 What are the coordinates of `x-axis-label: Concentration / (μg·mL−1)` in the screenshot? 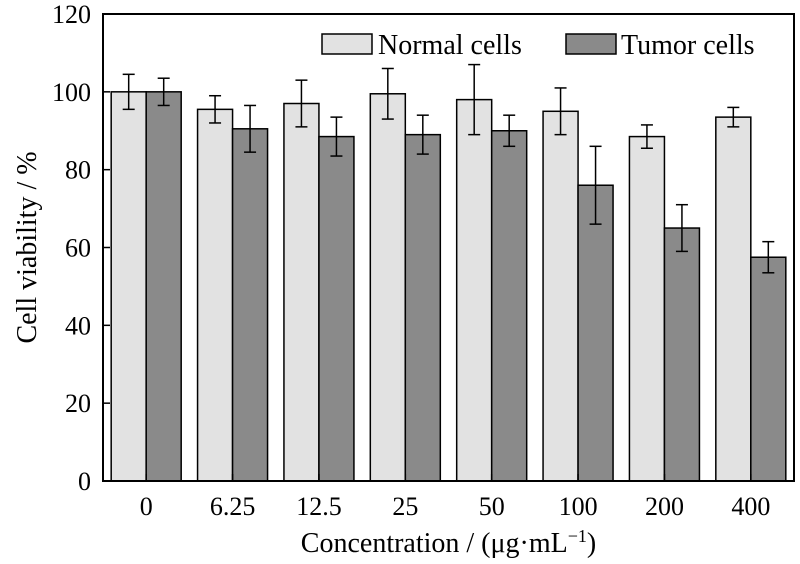 It's located at (448, 542).